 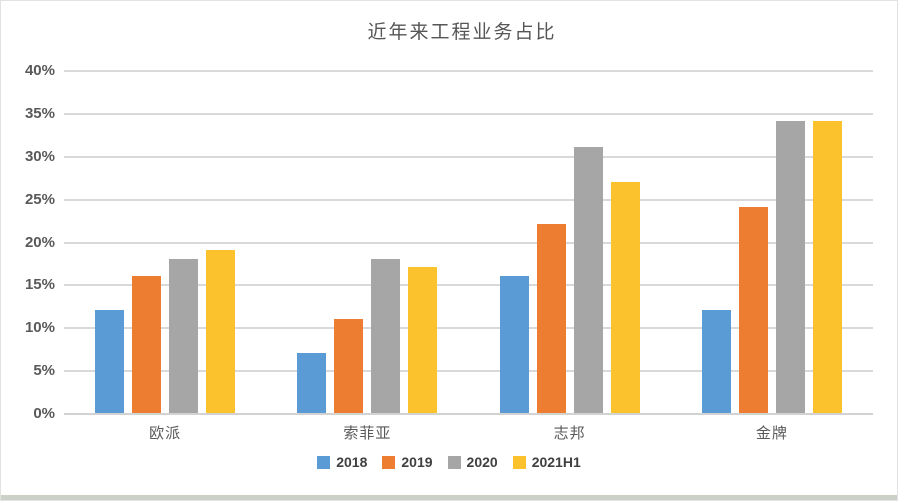 What do you see at coordinates (39, 242) in the screenshot?
I see `y-tick-label: 20%` at bounding box center [39, 242].